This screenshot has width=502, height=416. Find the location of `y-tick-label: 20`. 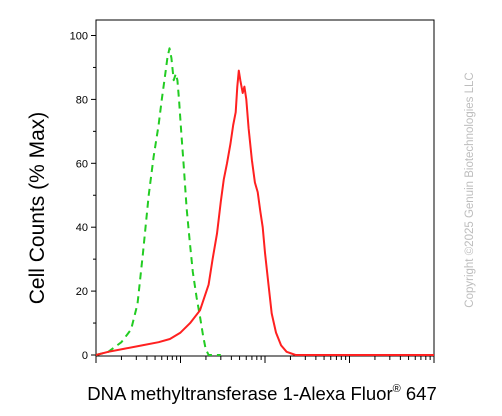

y-tick-label: 20 is located at coordinates (82, 292).